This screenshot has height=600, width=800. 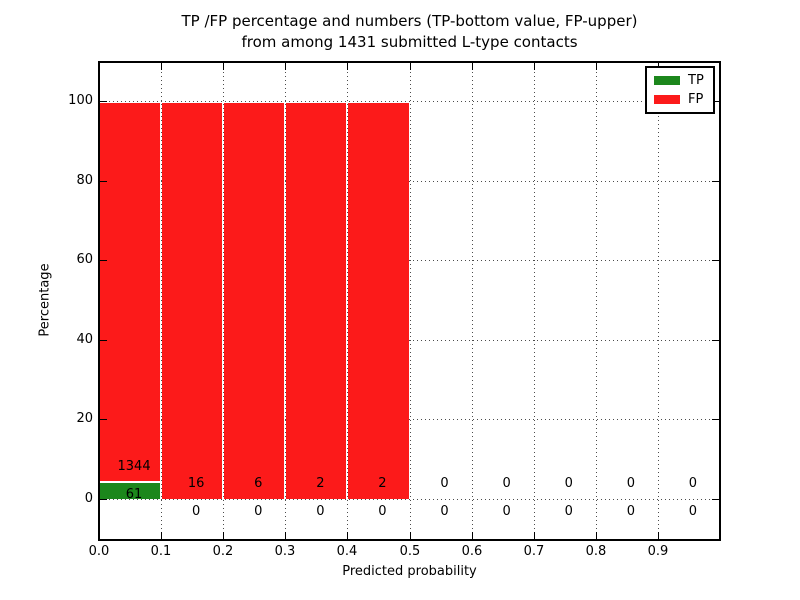 What do you see at coordinates (596, 551) in the screenshot?
I see `x-tick-label: 0.8` at bounding box center [596, 551].